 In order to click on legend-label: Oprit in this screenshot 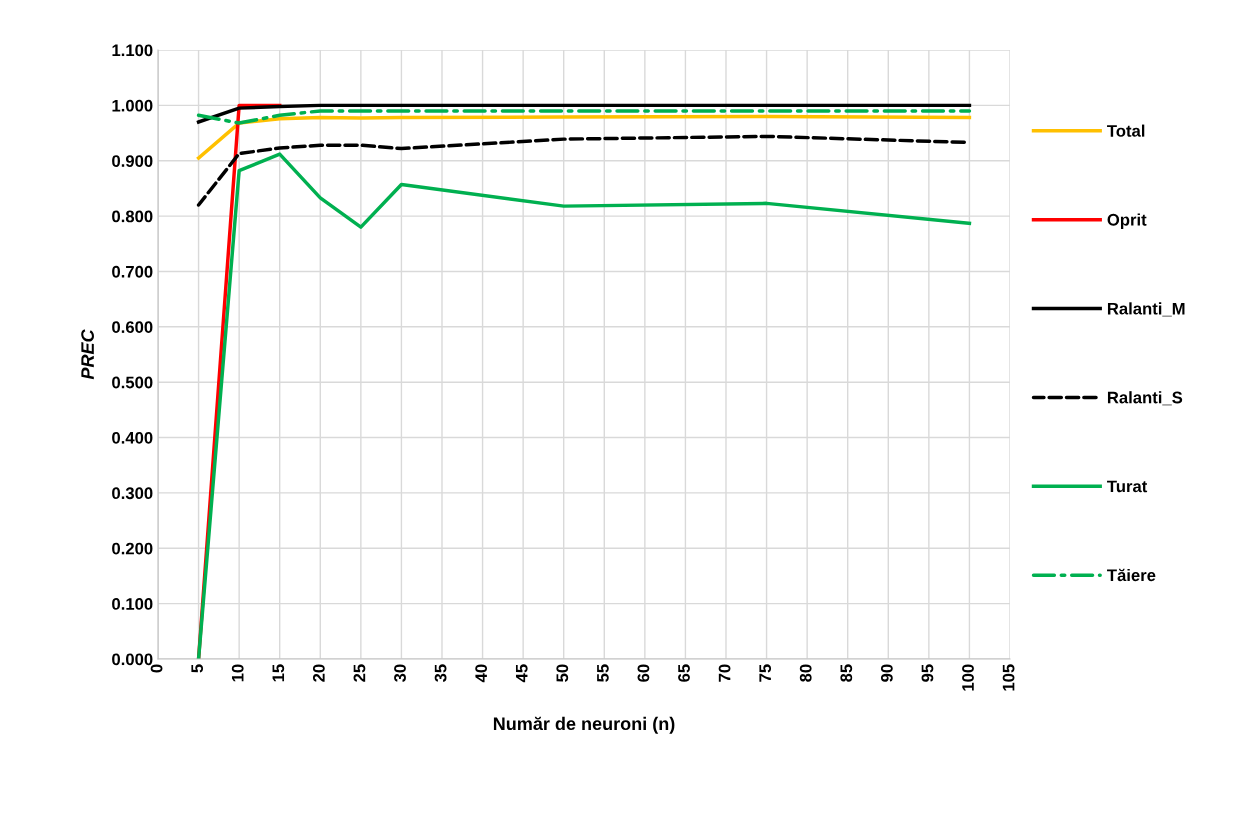, I will do `click(1127, 221)`.